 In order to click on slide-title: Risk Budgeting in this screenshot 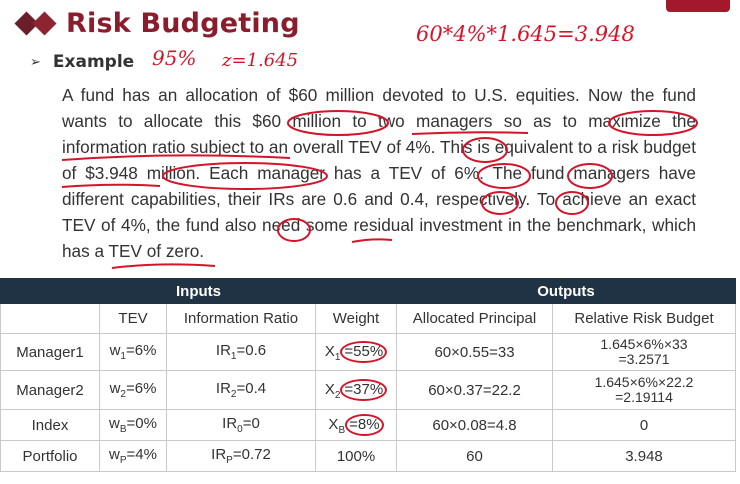, I will do `click(183, 23)`.